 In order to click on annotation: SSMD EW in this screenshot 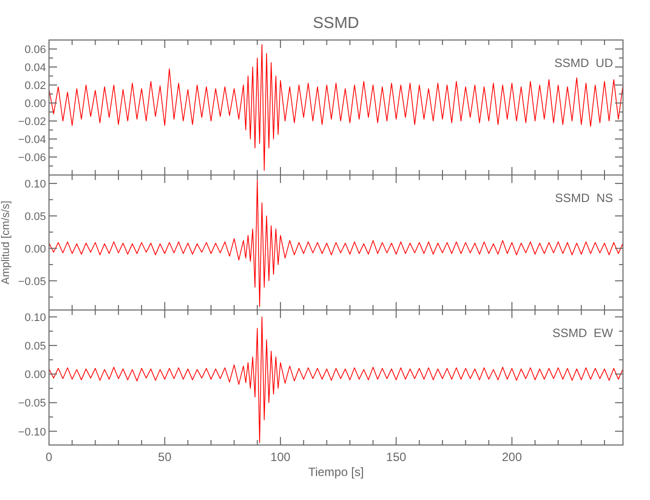, I will do `click(583, 333)`.